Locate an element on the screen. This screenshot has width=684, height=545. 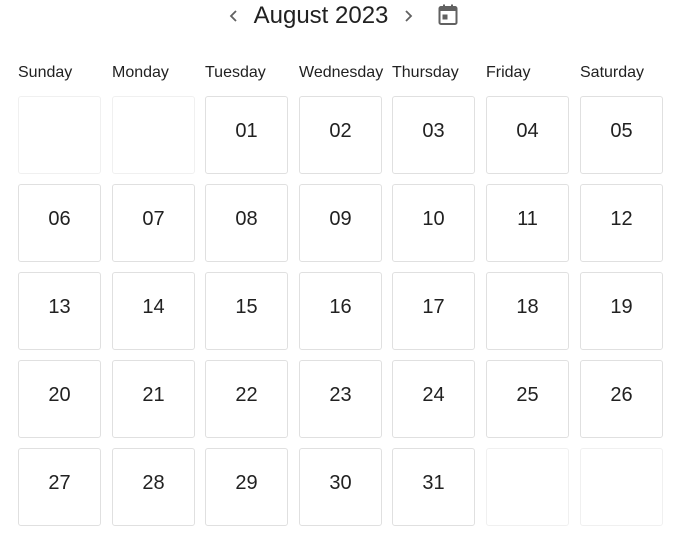
day-cell: 04 is located at coordinates (527, 135).